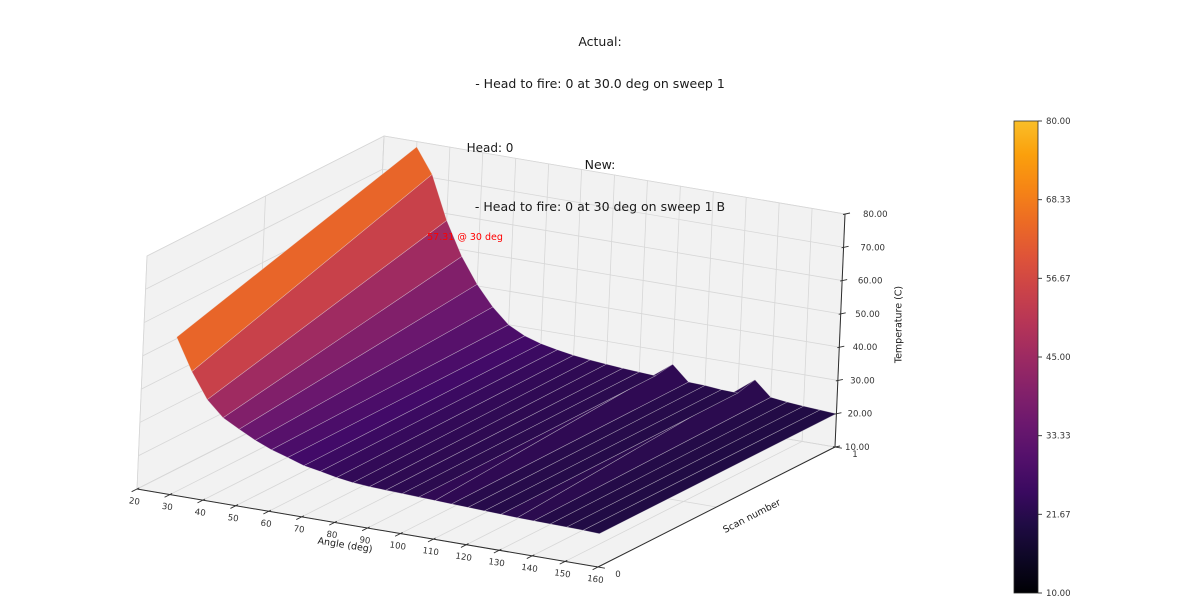  What do you see at coordinates (840, 330) in the screenshot?
I see `z-axis-spine` at bounding box center [840, 330].